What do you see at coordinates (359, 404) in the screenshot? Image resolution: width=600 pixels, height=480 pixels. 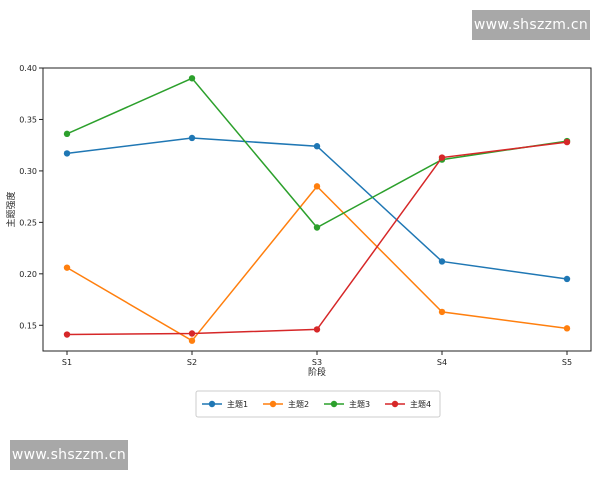 I see `legend-label: 主题3` at bounding box center [359, 404].